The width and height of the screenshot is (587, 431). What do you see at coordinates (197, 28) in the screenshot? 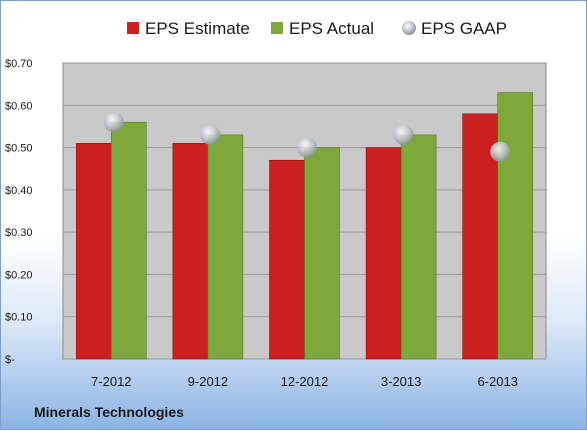
I see `legend-label: EPS Estimate` at bounding box center [197, 28].